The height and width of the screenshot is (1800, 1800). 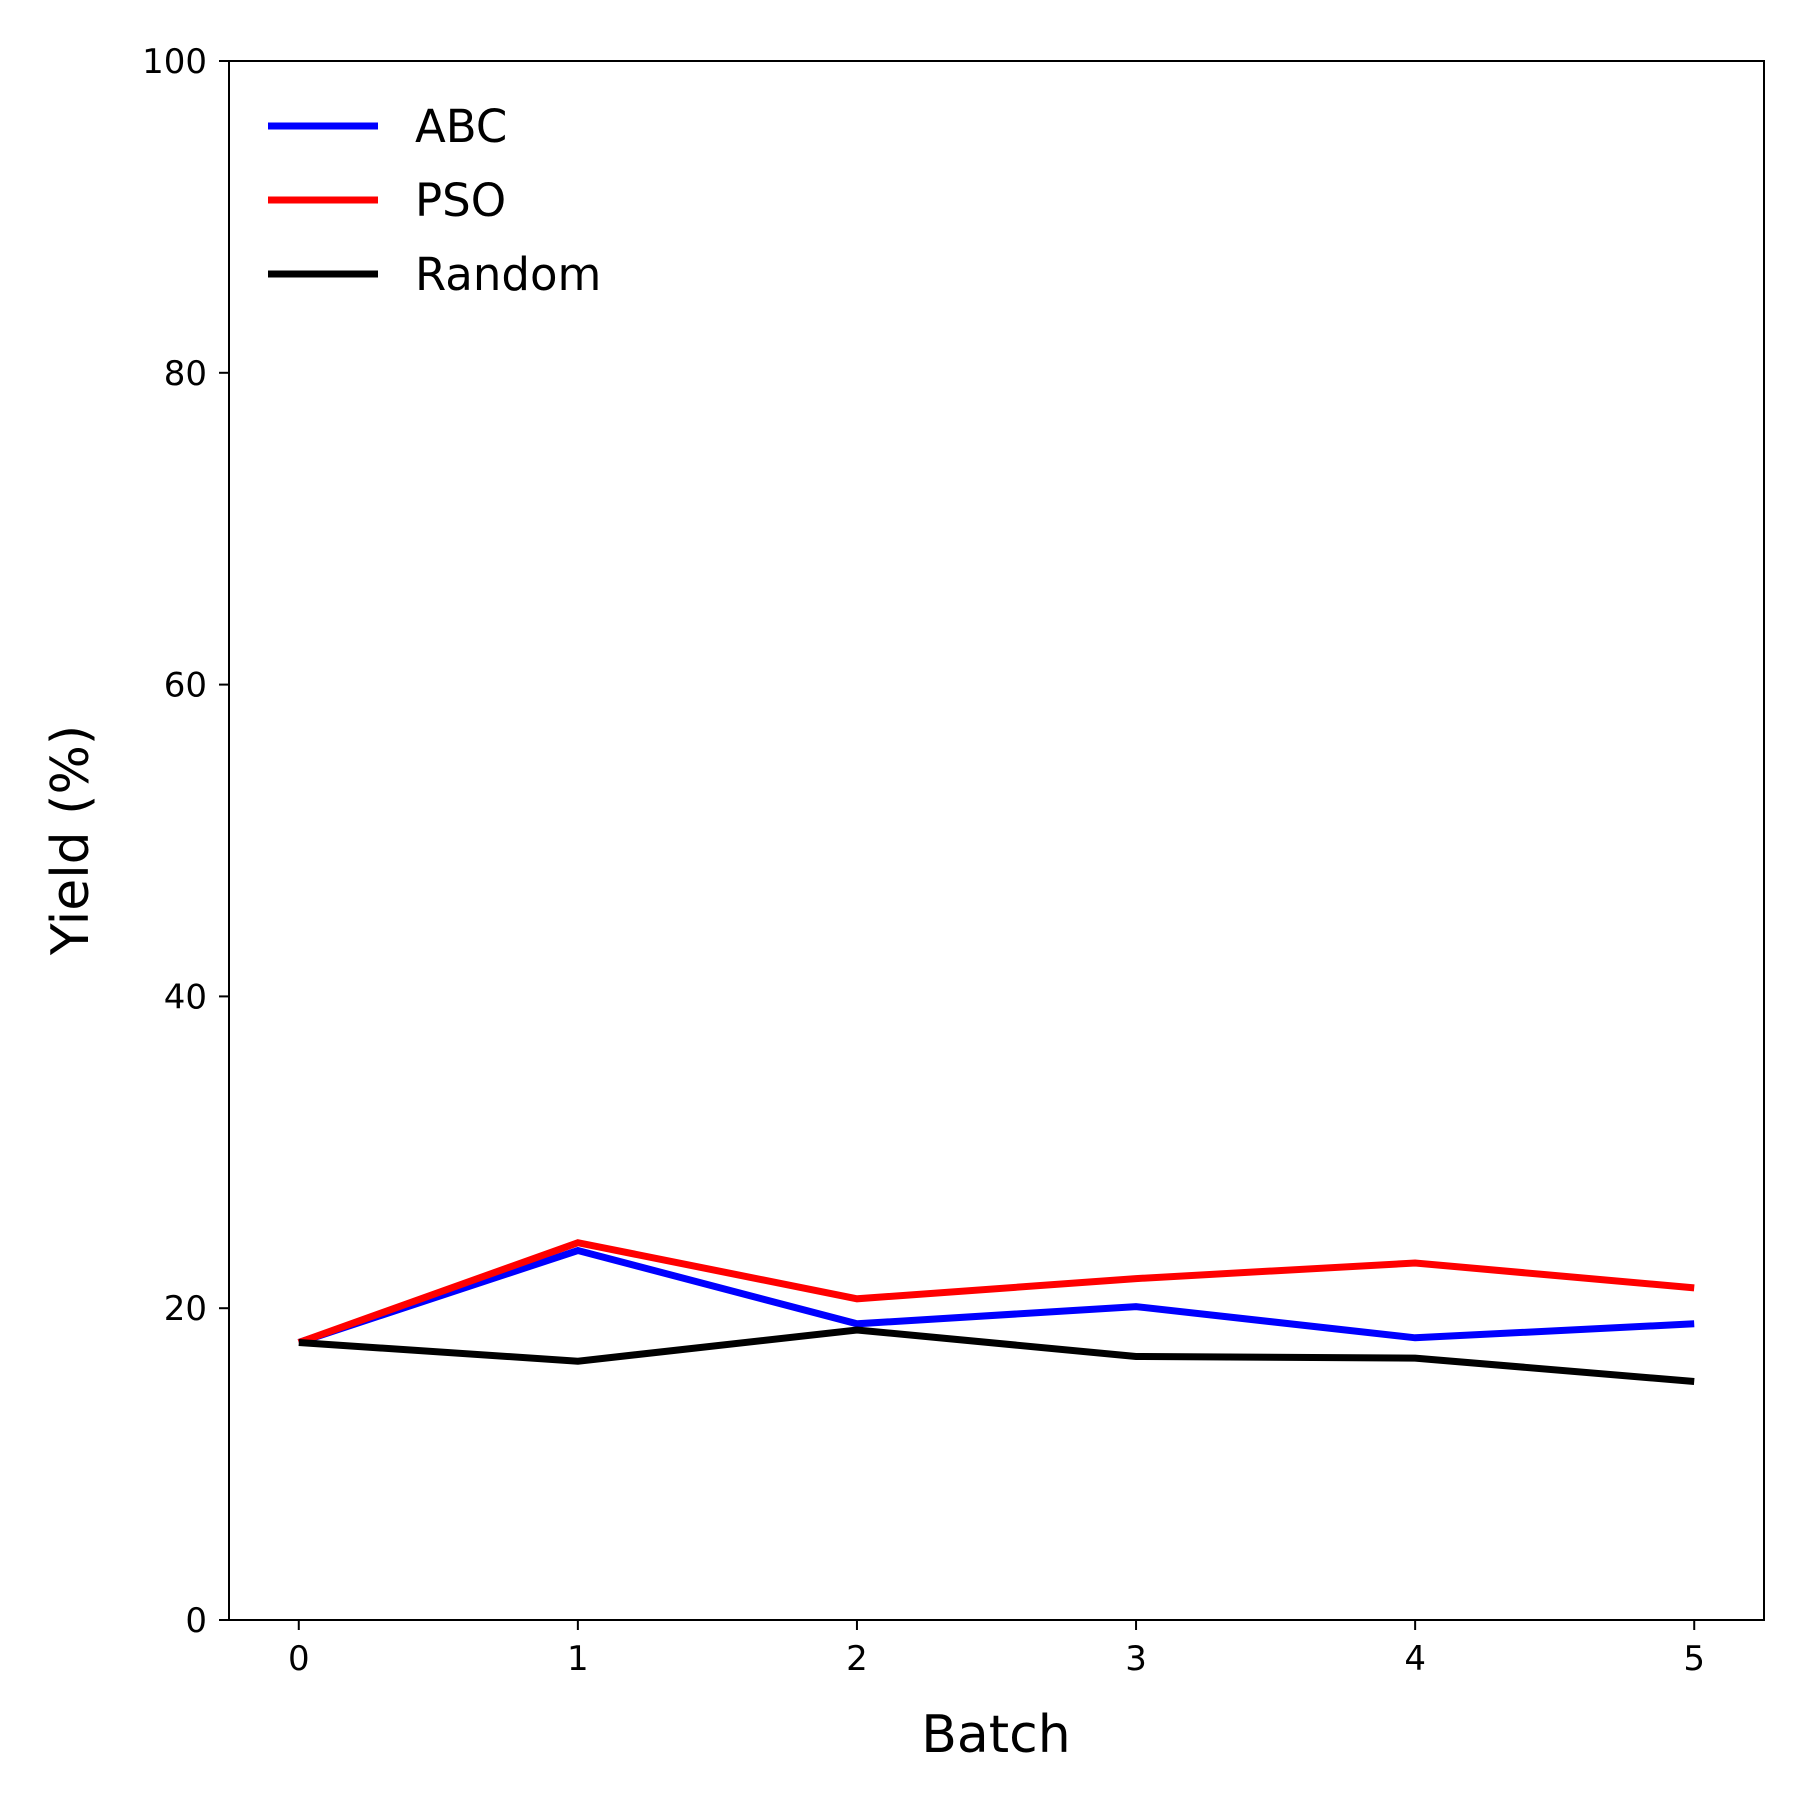 I want to click on y-tick-label: 20, so click(x=185, y=1309).